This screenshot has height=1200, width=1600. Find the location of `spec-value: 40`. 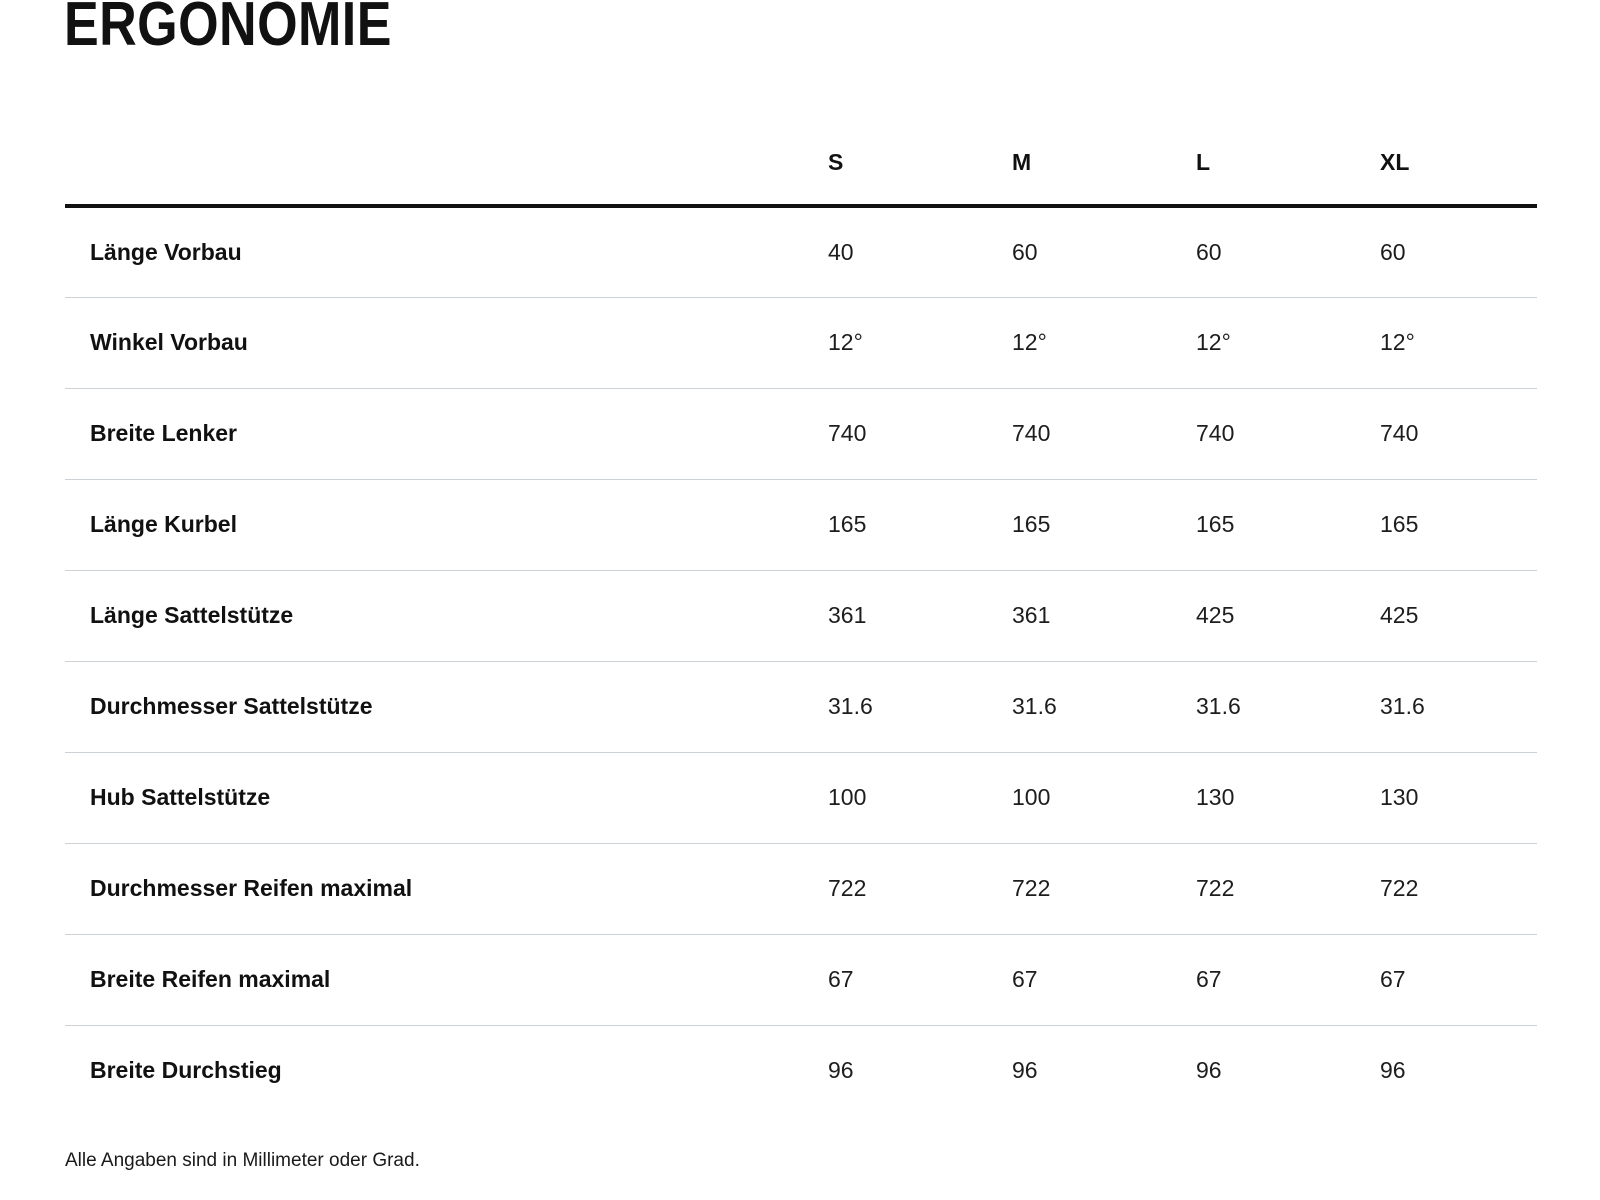

spec-value: 40 is located at coordinates (920, 252).